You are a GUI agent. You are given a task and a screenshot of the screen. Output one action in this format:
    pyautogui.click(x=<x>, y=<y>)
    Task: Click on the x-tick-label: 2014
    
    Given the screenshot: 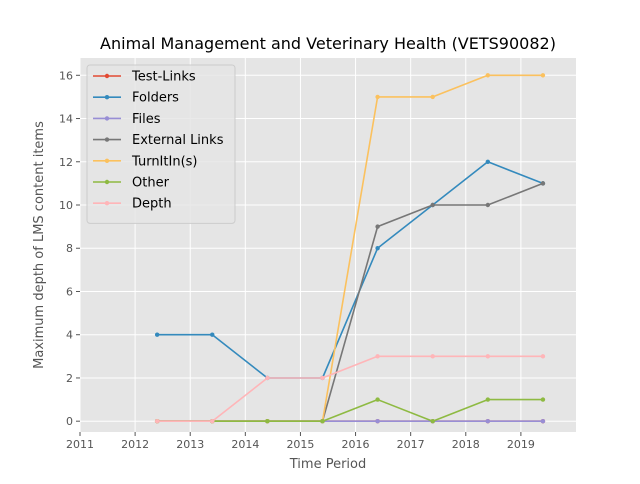 What is the action you would take?
    pyautogui.click(x=245, y=444)
    